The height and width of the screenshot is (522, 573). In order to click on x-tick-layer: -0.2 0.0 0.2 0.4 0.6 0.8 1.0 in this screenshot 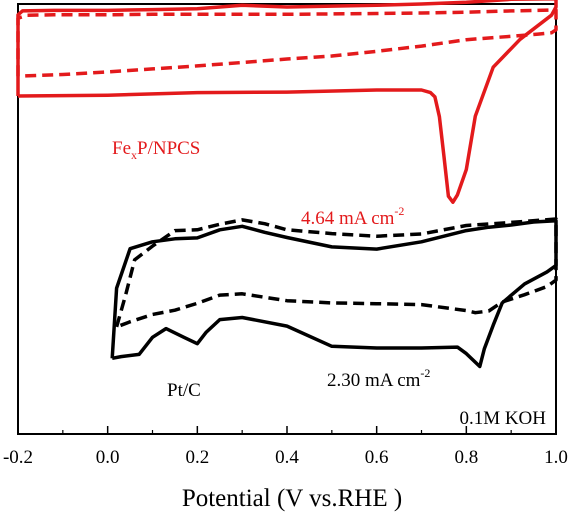, I will do `click(285, 447)`.